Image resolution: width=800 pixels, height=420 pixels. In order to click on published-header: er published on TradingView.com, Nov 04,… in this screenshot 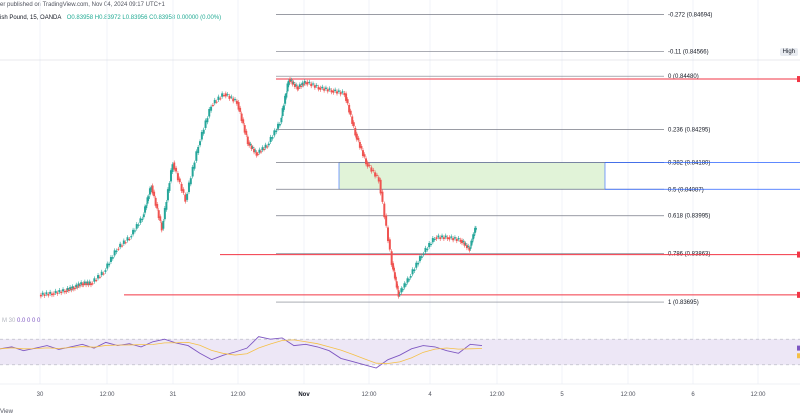, I will do `click(82, 5)`.